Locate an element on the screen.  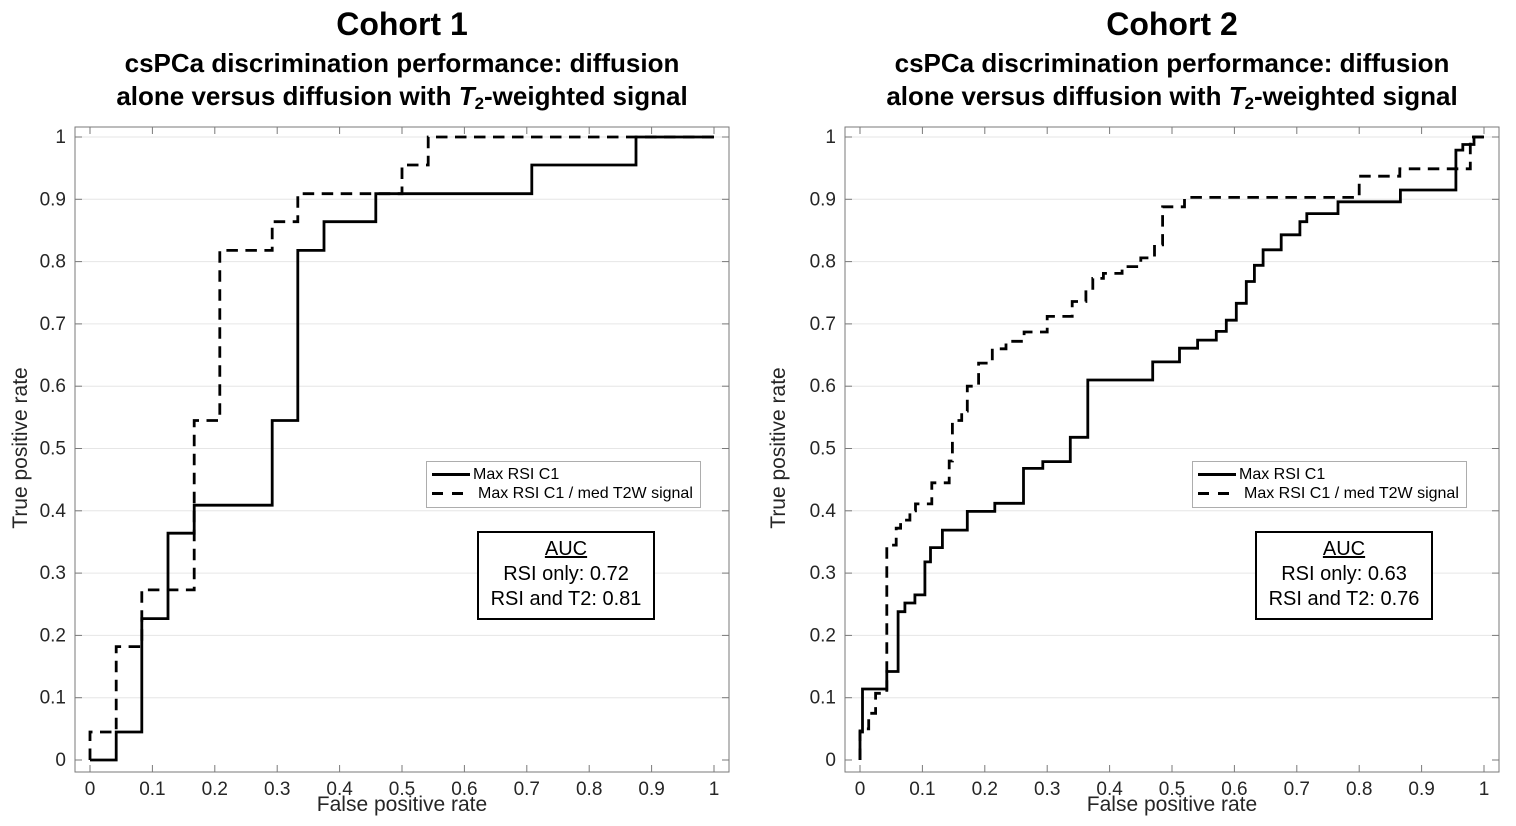
auc-annotation-box: AUC RSI only: 0.72 RSI and T2: 0.81 is located at coordinates (566, 575).